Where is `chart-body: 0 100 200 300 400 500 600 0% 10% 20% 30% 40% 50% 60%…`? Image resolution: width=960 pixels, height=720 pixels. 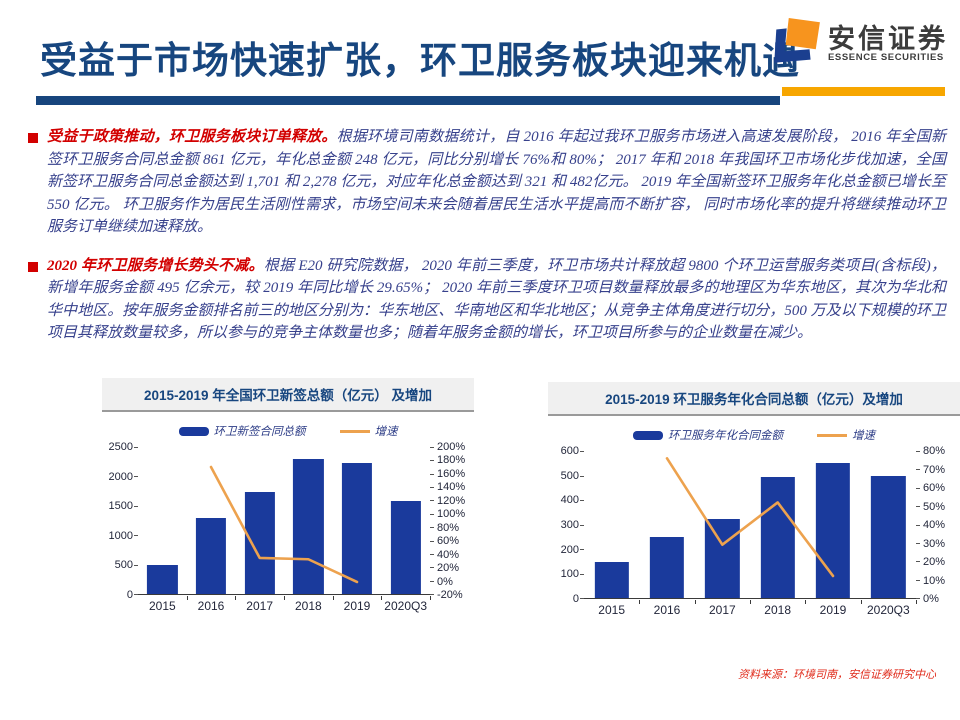 chart-body: 0 100 200 300 400 500 600 0% 10% 20% 30% 40% 50% 60%… is located at coordinates (754, 525).